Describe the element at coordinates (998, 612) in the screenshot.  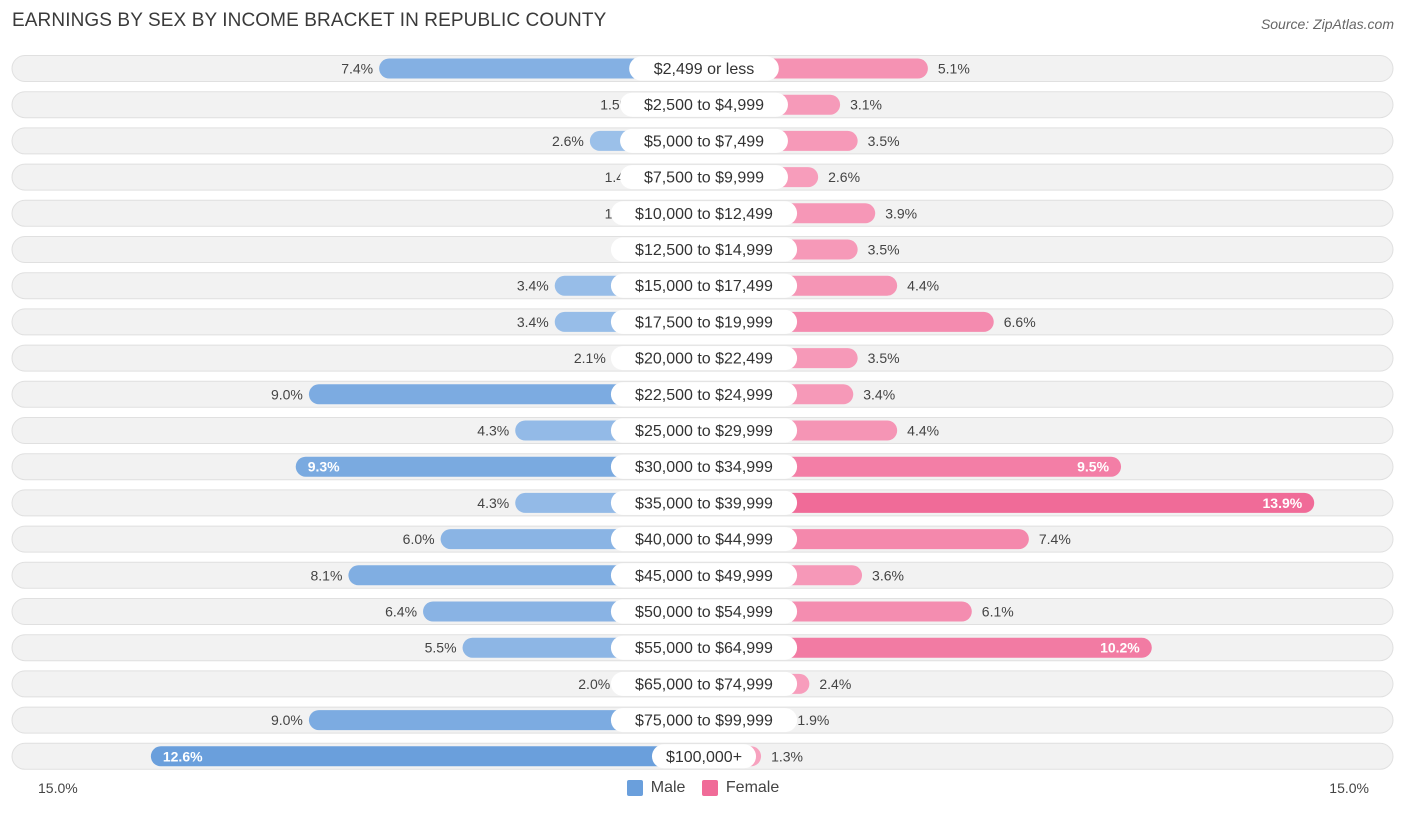
I see `female-value-label: 6.1%` at that location.